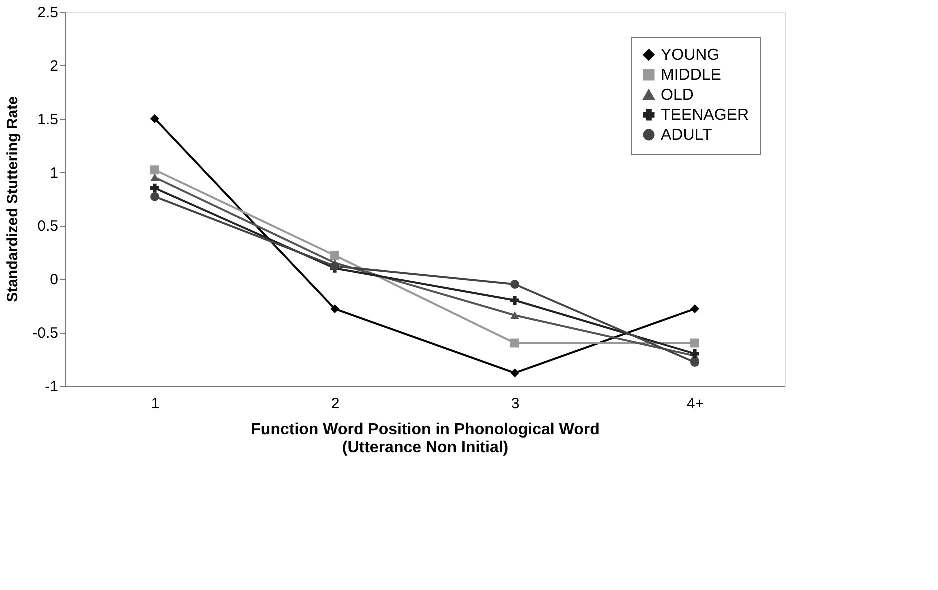 Image resolution: width=938 pixels, height=590 pixels. I want to click on y-axis-title: Standardized Stuttering Rate, so click(13, 199).